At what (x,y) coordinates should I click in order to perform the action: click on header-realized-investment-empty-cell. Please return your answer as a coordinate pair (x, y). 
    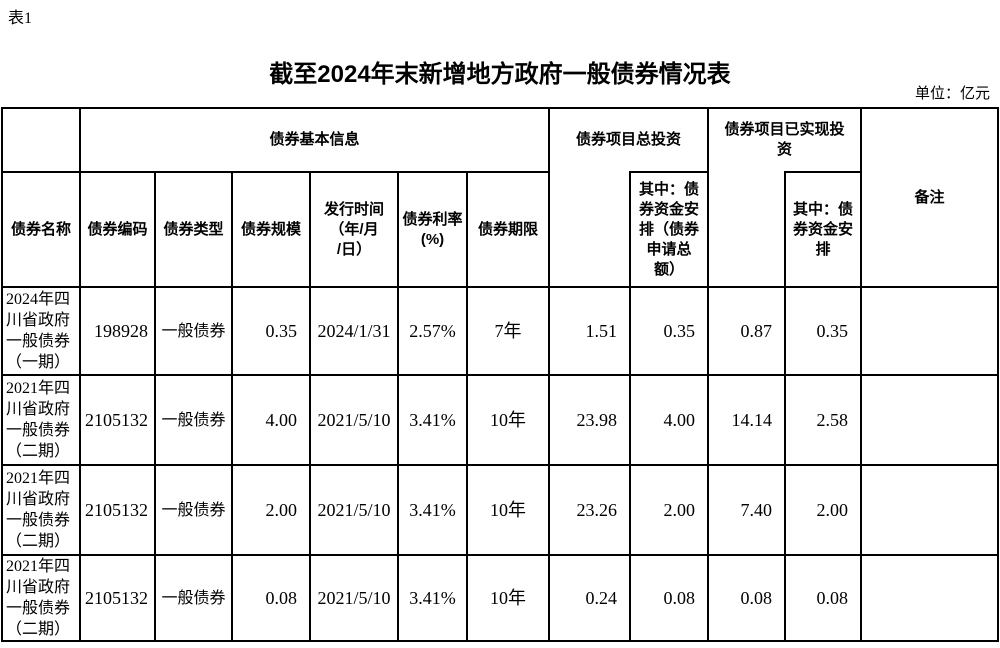
    Looking at the image, I should click on (747, 230).